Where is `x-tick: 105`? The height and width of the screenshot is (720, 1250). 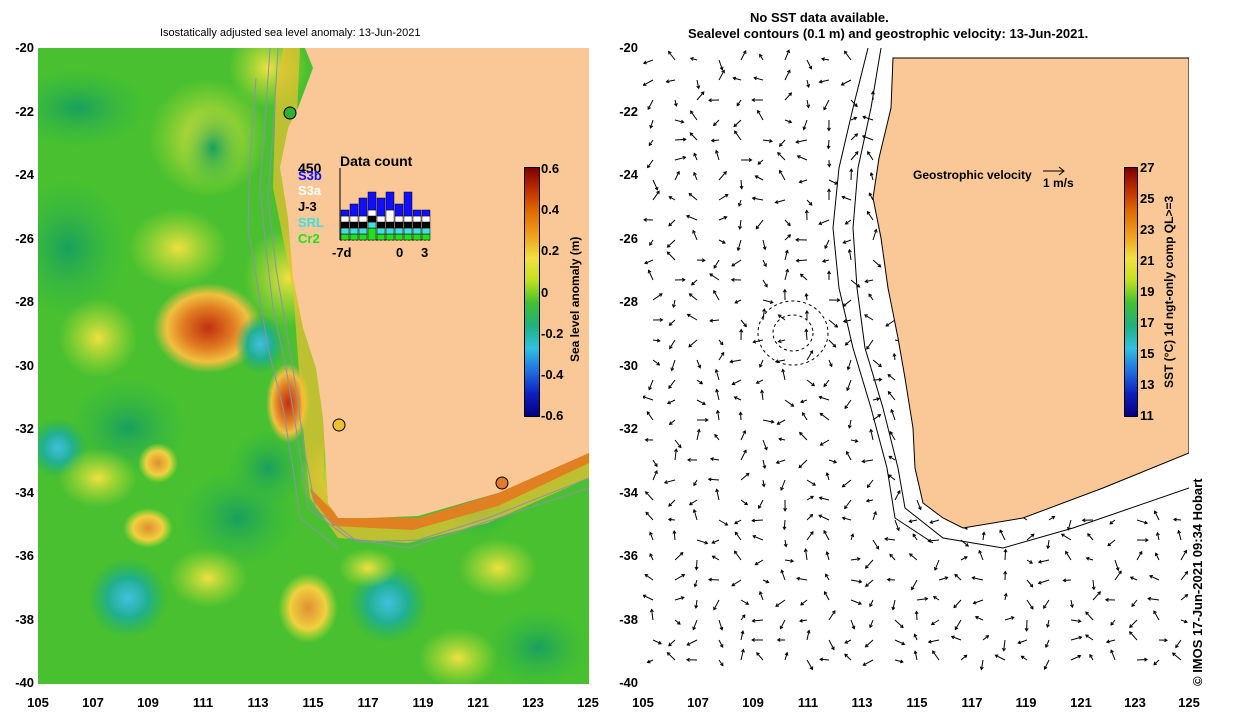
x-tick: 105 is located at coordinates (38, 702).